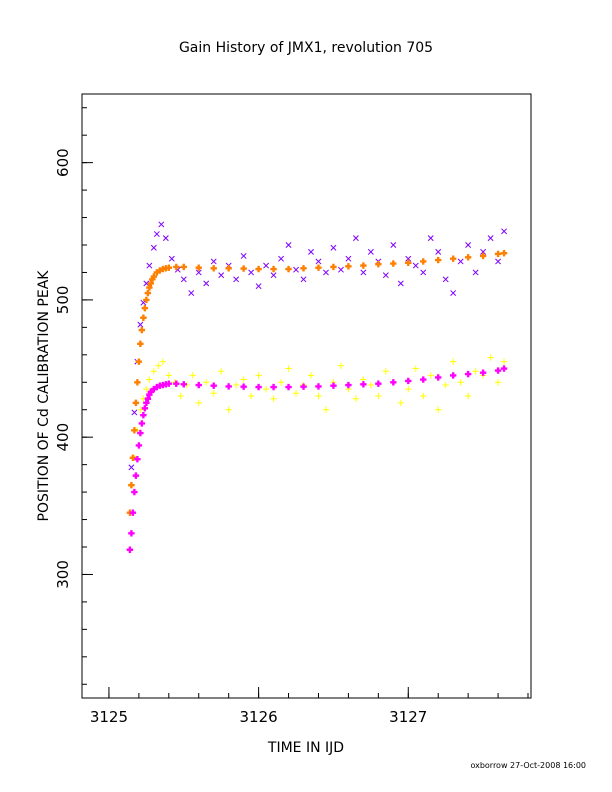 The width and height of the screenshot is (612, 792). Describe the element at coordinates (63, 437) in the screenshot. I see `y-tick-label: 400` at that location.